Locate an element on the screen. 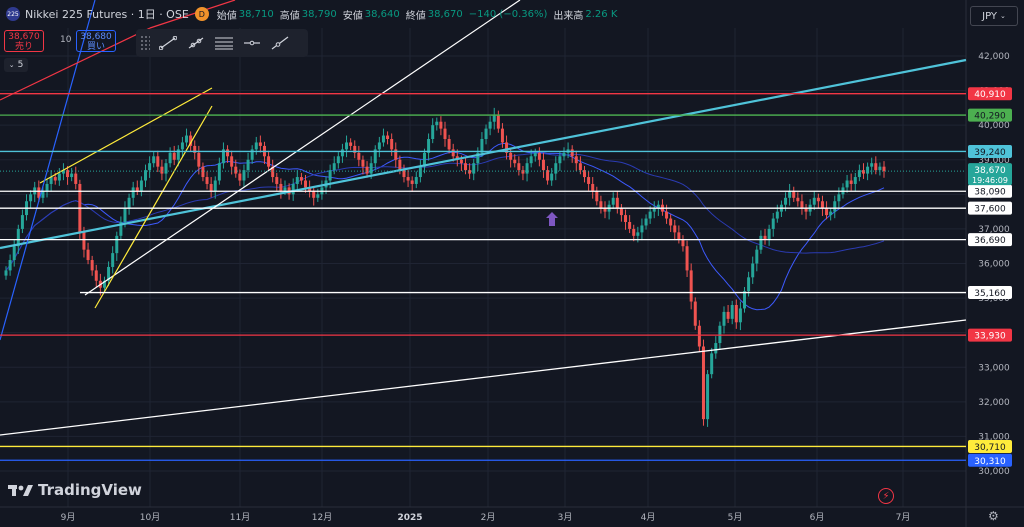 Image resolution: width=1024 pixels, height=527 pixels. timeframe-badge: D is located at coordinates (201, 14).